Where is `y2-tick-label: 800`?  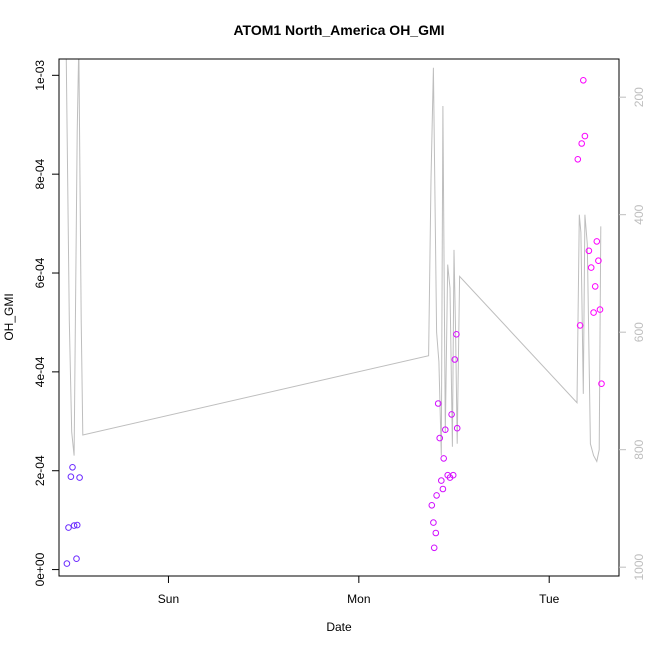
y2-tick-label: 800 is located at coordinates (639, 449).